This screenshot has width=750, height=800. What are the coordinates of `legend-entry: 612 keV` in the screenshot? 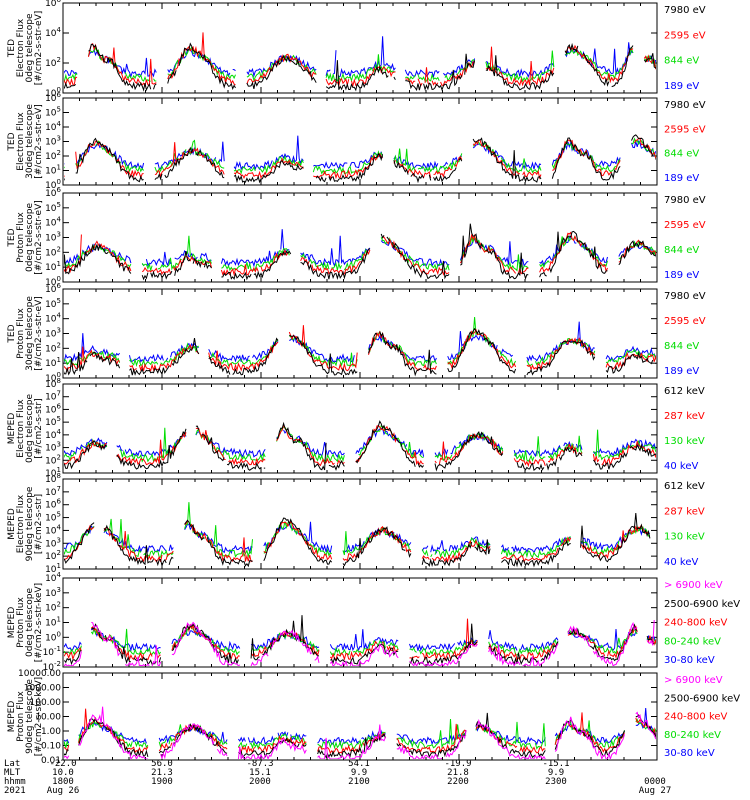 It's located at (684, 486).